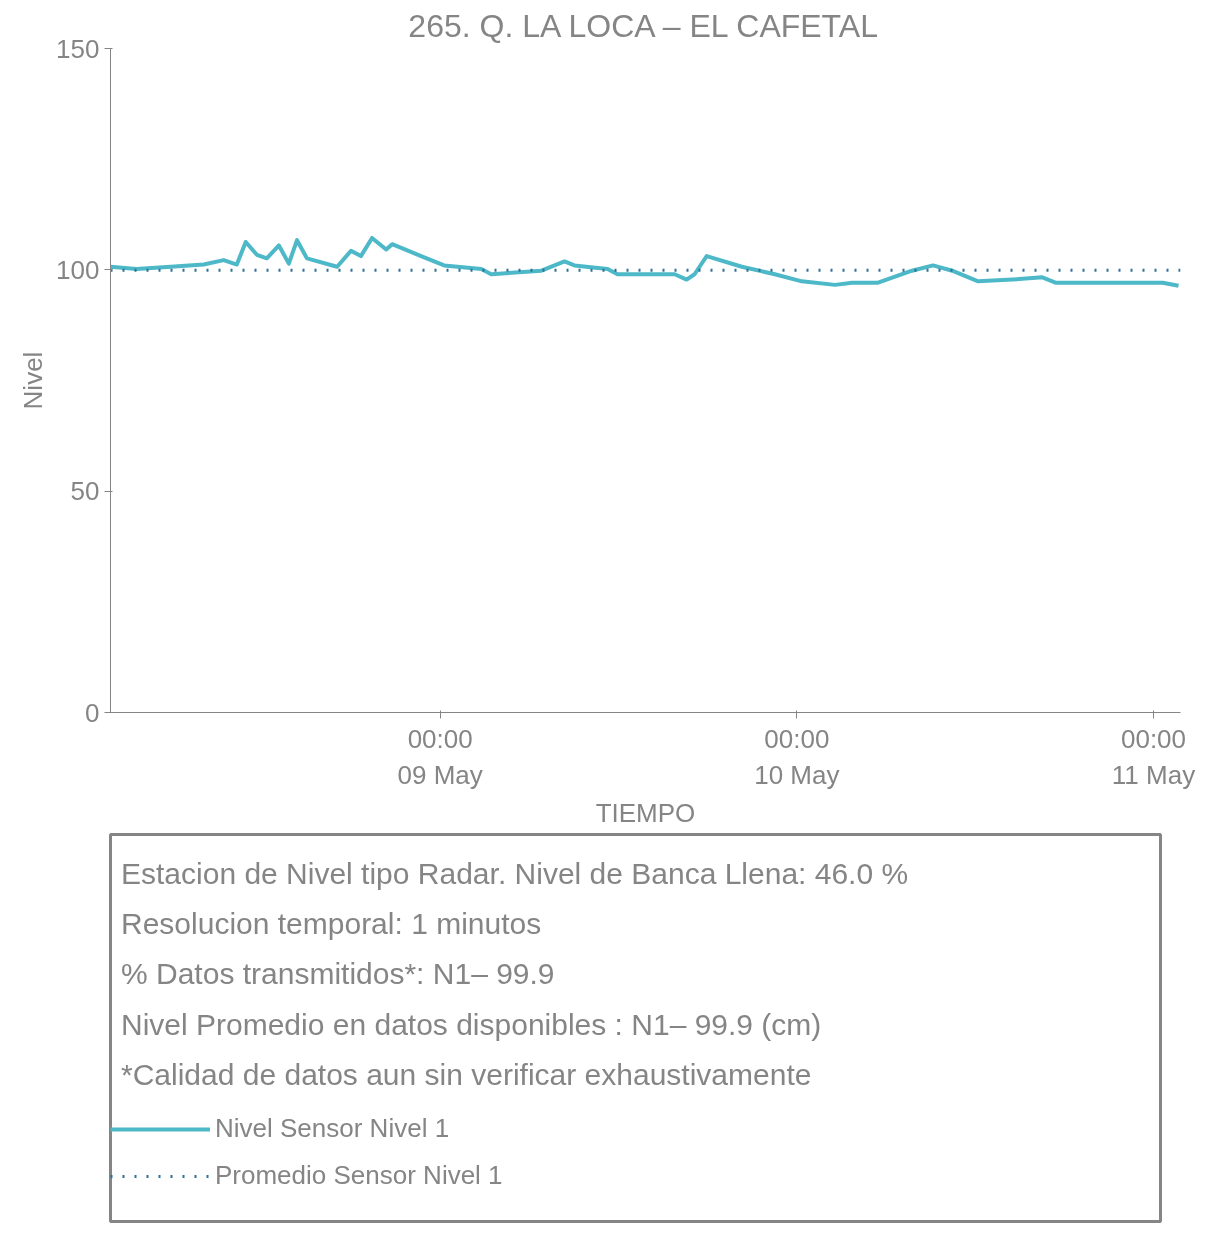  Describe the element at coordinates (78, 48) in the screenshot. I see `y-tick-label: 150` at that location.